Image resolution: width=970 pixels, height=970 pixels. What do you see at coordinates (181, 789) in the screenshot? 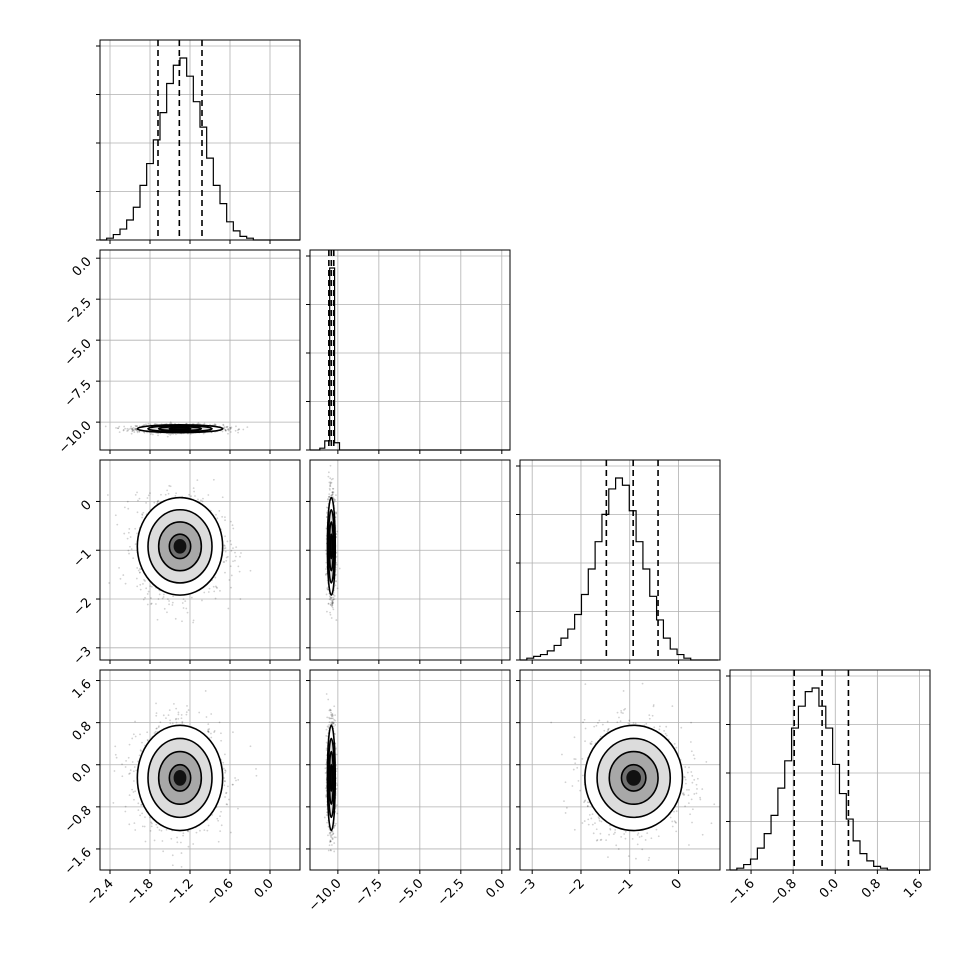
I see `density-panel-0-3: −2.4 −1.8 −1.2 −0.6 0.0−1.6−0.80.00.81.6` at bounding box center [181, 789].